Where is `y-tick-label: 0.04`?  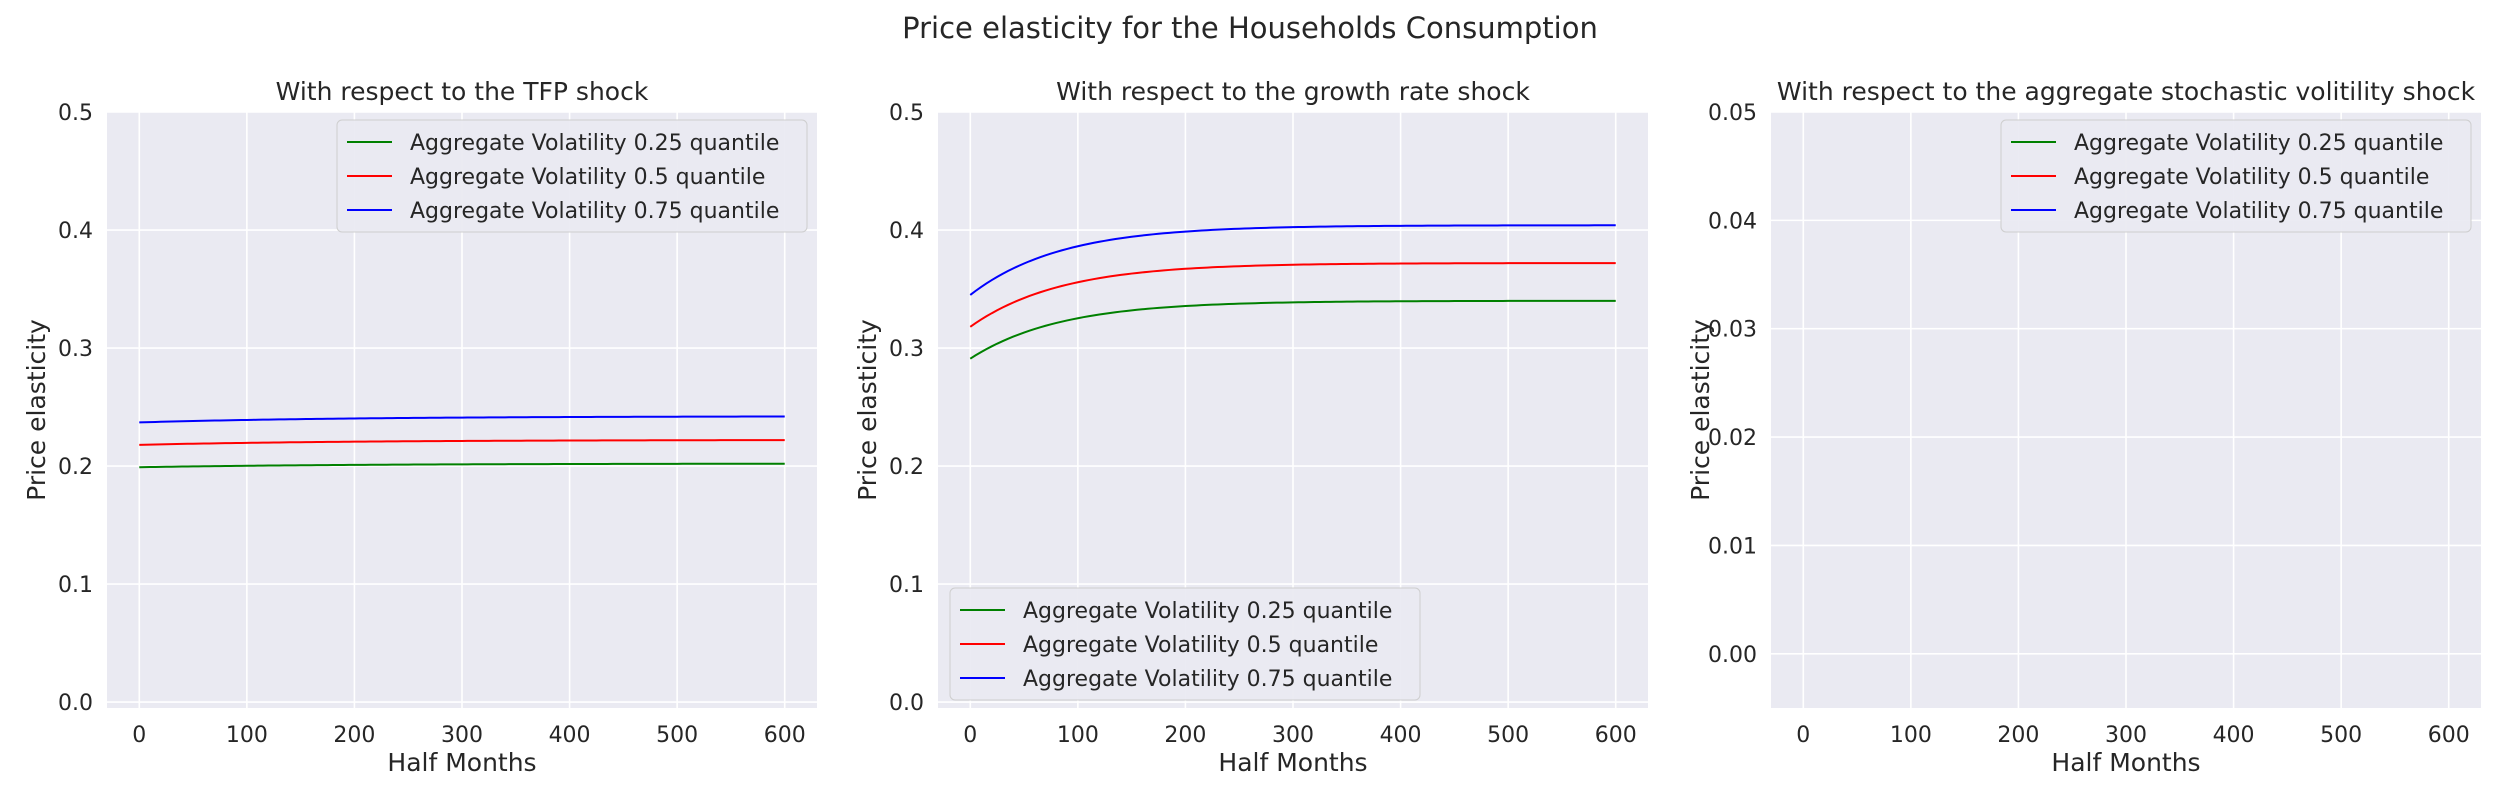 y-tick-label: 0.04 is located at coordinates (1732, 221).